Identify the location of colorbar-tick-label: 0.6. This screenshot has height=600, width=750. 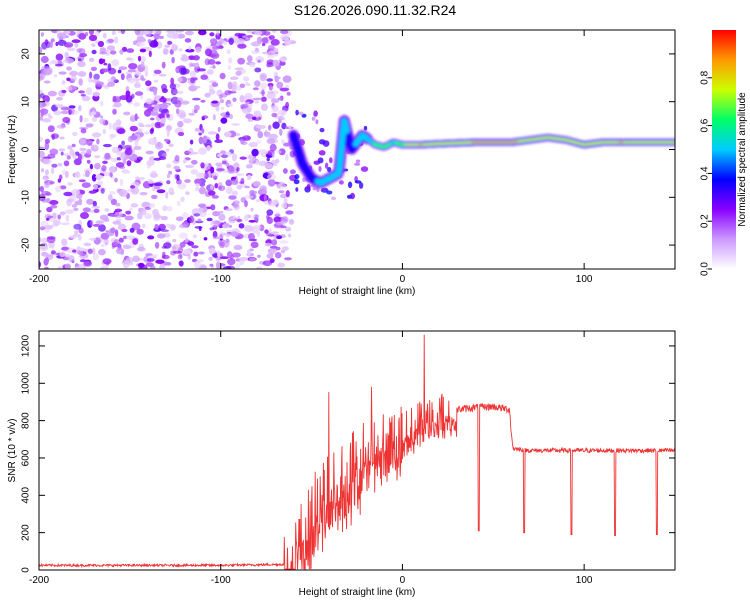
(705, 125).